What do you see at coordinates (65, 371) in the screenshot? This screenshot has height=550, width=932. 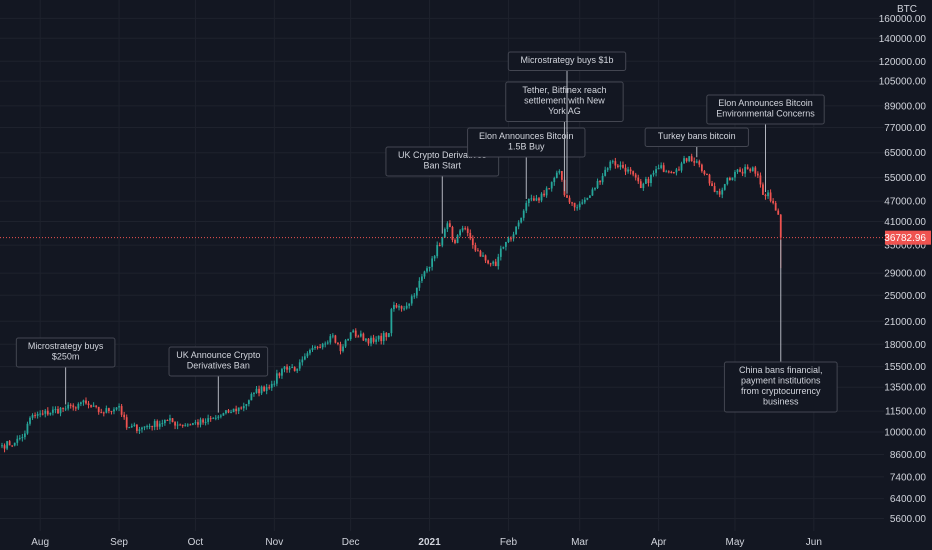 I see `annotation: Microstrategy buys$250m` at bounding box center [65, 371].